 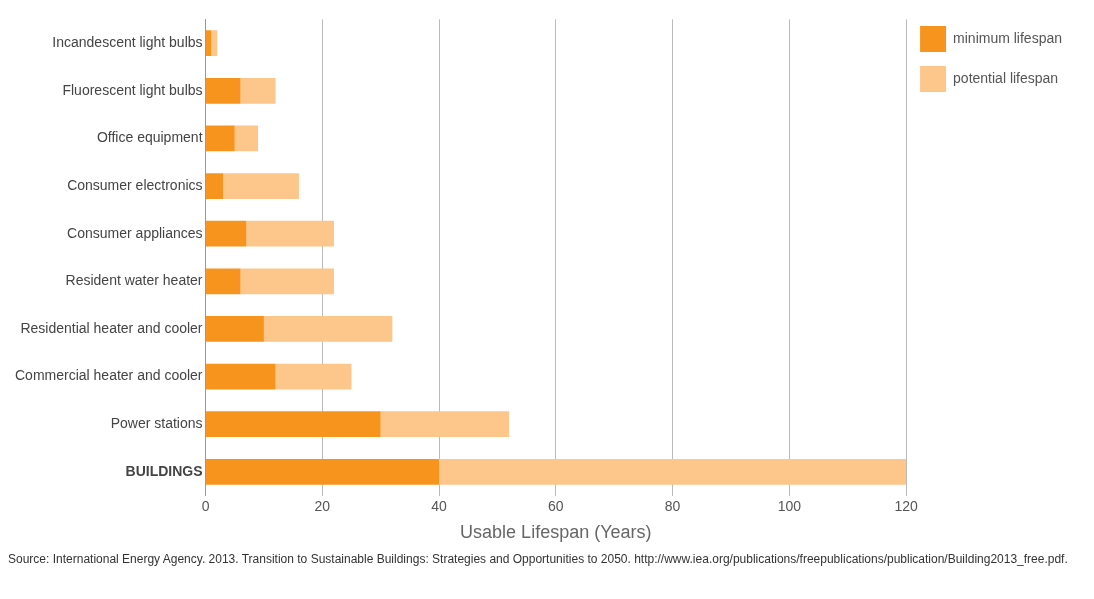 What do you see at coordinates (556, 505) in the screenshot?
I see `x-tick-label: 60` at bounding box center [556, 505].